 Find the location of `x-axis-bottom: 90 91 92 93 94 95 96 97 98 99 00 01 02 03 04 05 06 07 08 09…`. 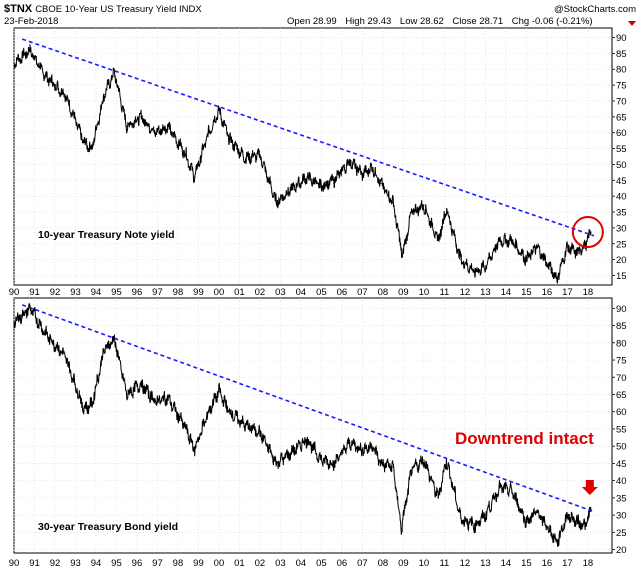

x-axis-bottom: 90 91 92 93 94 95 96 97 98 99 00 01 02 03 04 05 06 07 08 09… is located at coordinates (301, 563).